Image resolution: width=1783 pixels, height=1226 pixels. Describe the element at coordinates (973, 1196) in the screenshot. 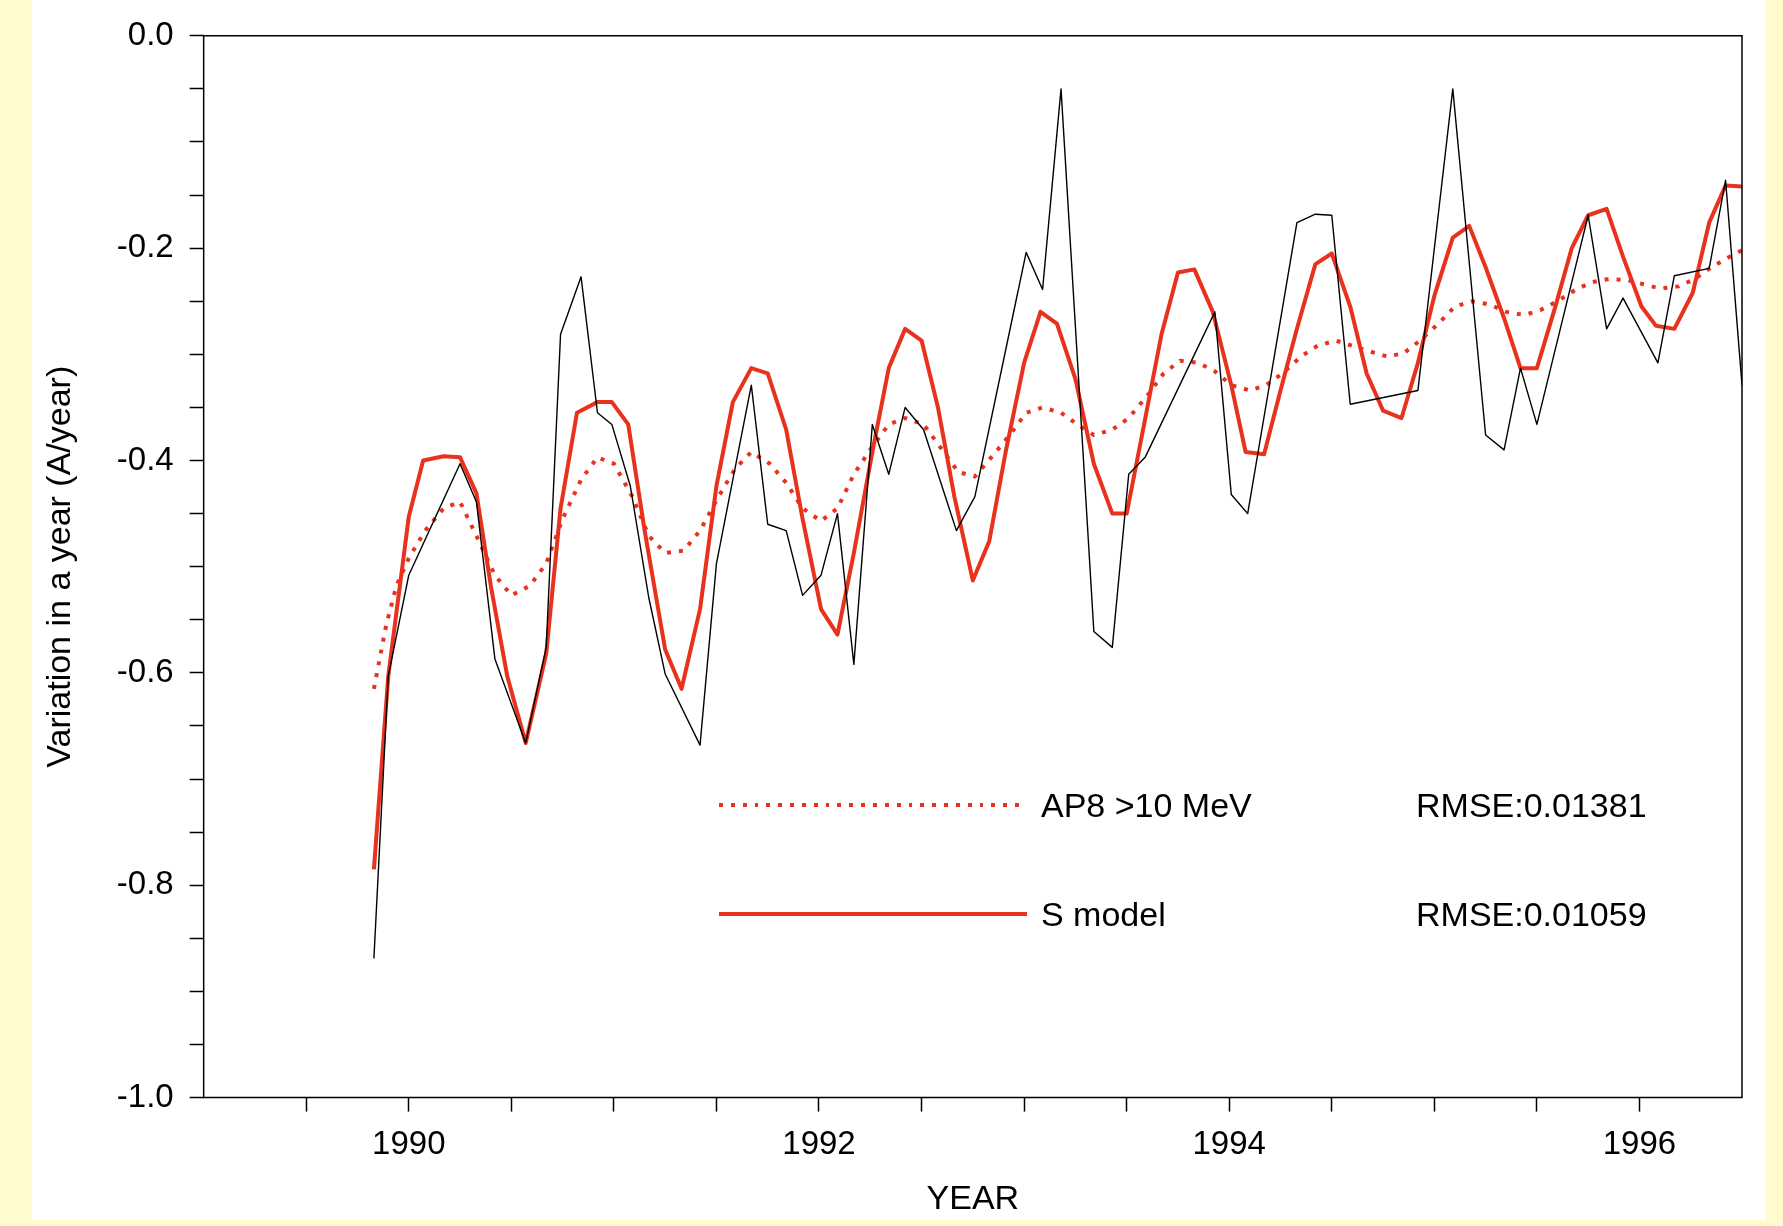

I see `x-axis-title: YEAR` at that location.